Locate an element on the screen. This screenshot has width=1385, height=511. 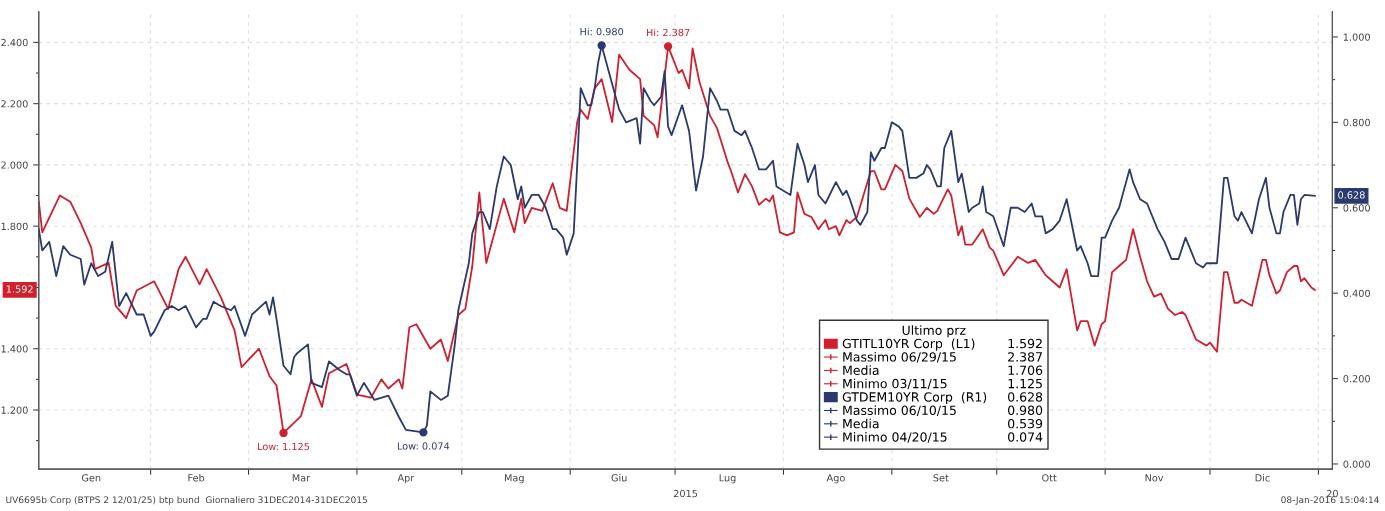
x-tick-label: Lug is located at coordinates (727, 479).